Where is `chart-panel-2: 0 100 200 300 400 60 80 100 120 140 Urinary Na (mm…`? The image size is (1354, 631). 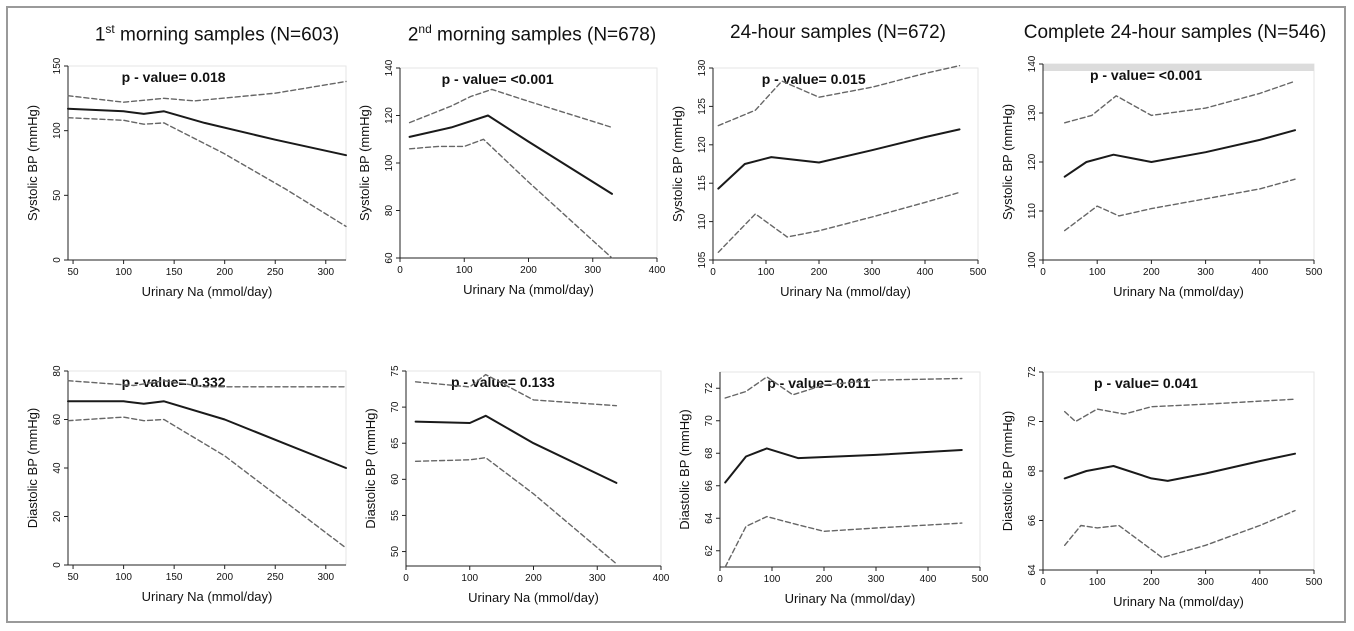 chart-panel-2: 0 100 200 300 400 60 80 100 120 140 Urinary Na (mm… is located at coordinates (511, 178).